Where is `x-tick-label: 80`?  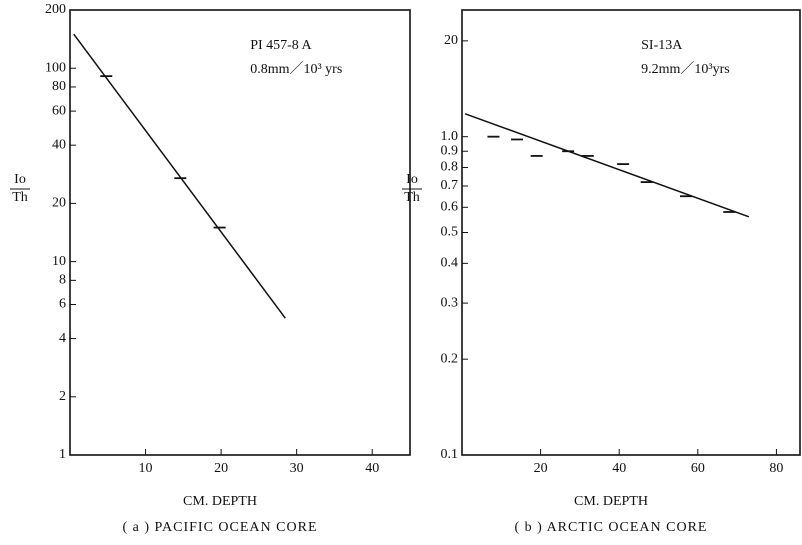 x-tick-label: 80 is located at coordinates (776, 468).